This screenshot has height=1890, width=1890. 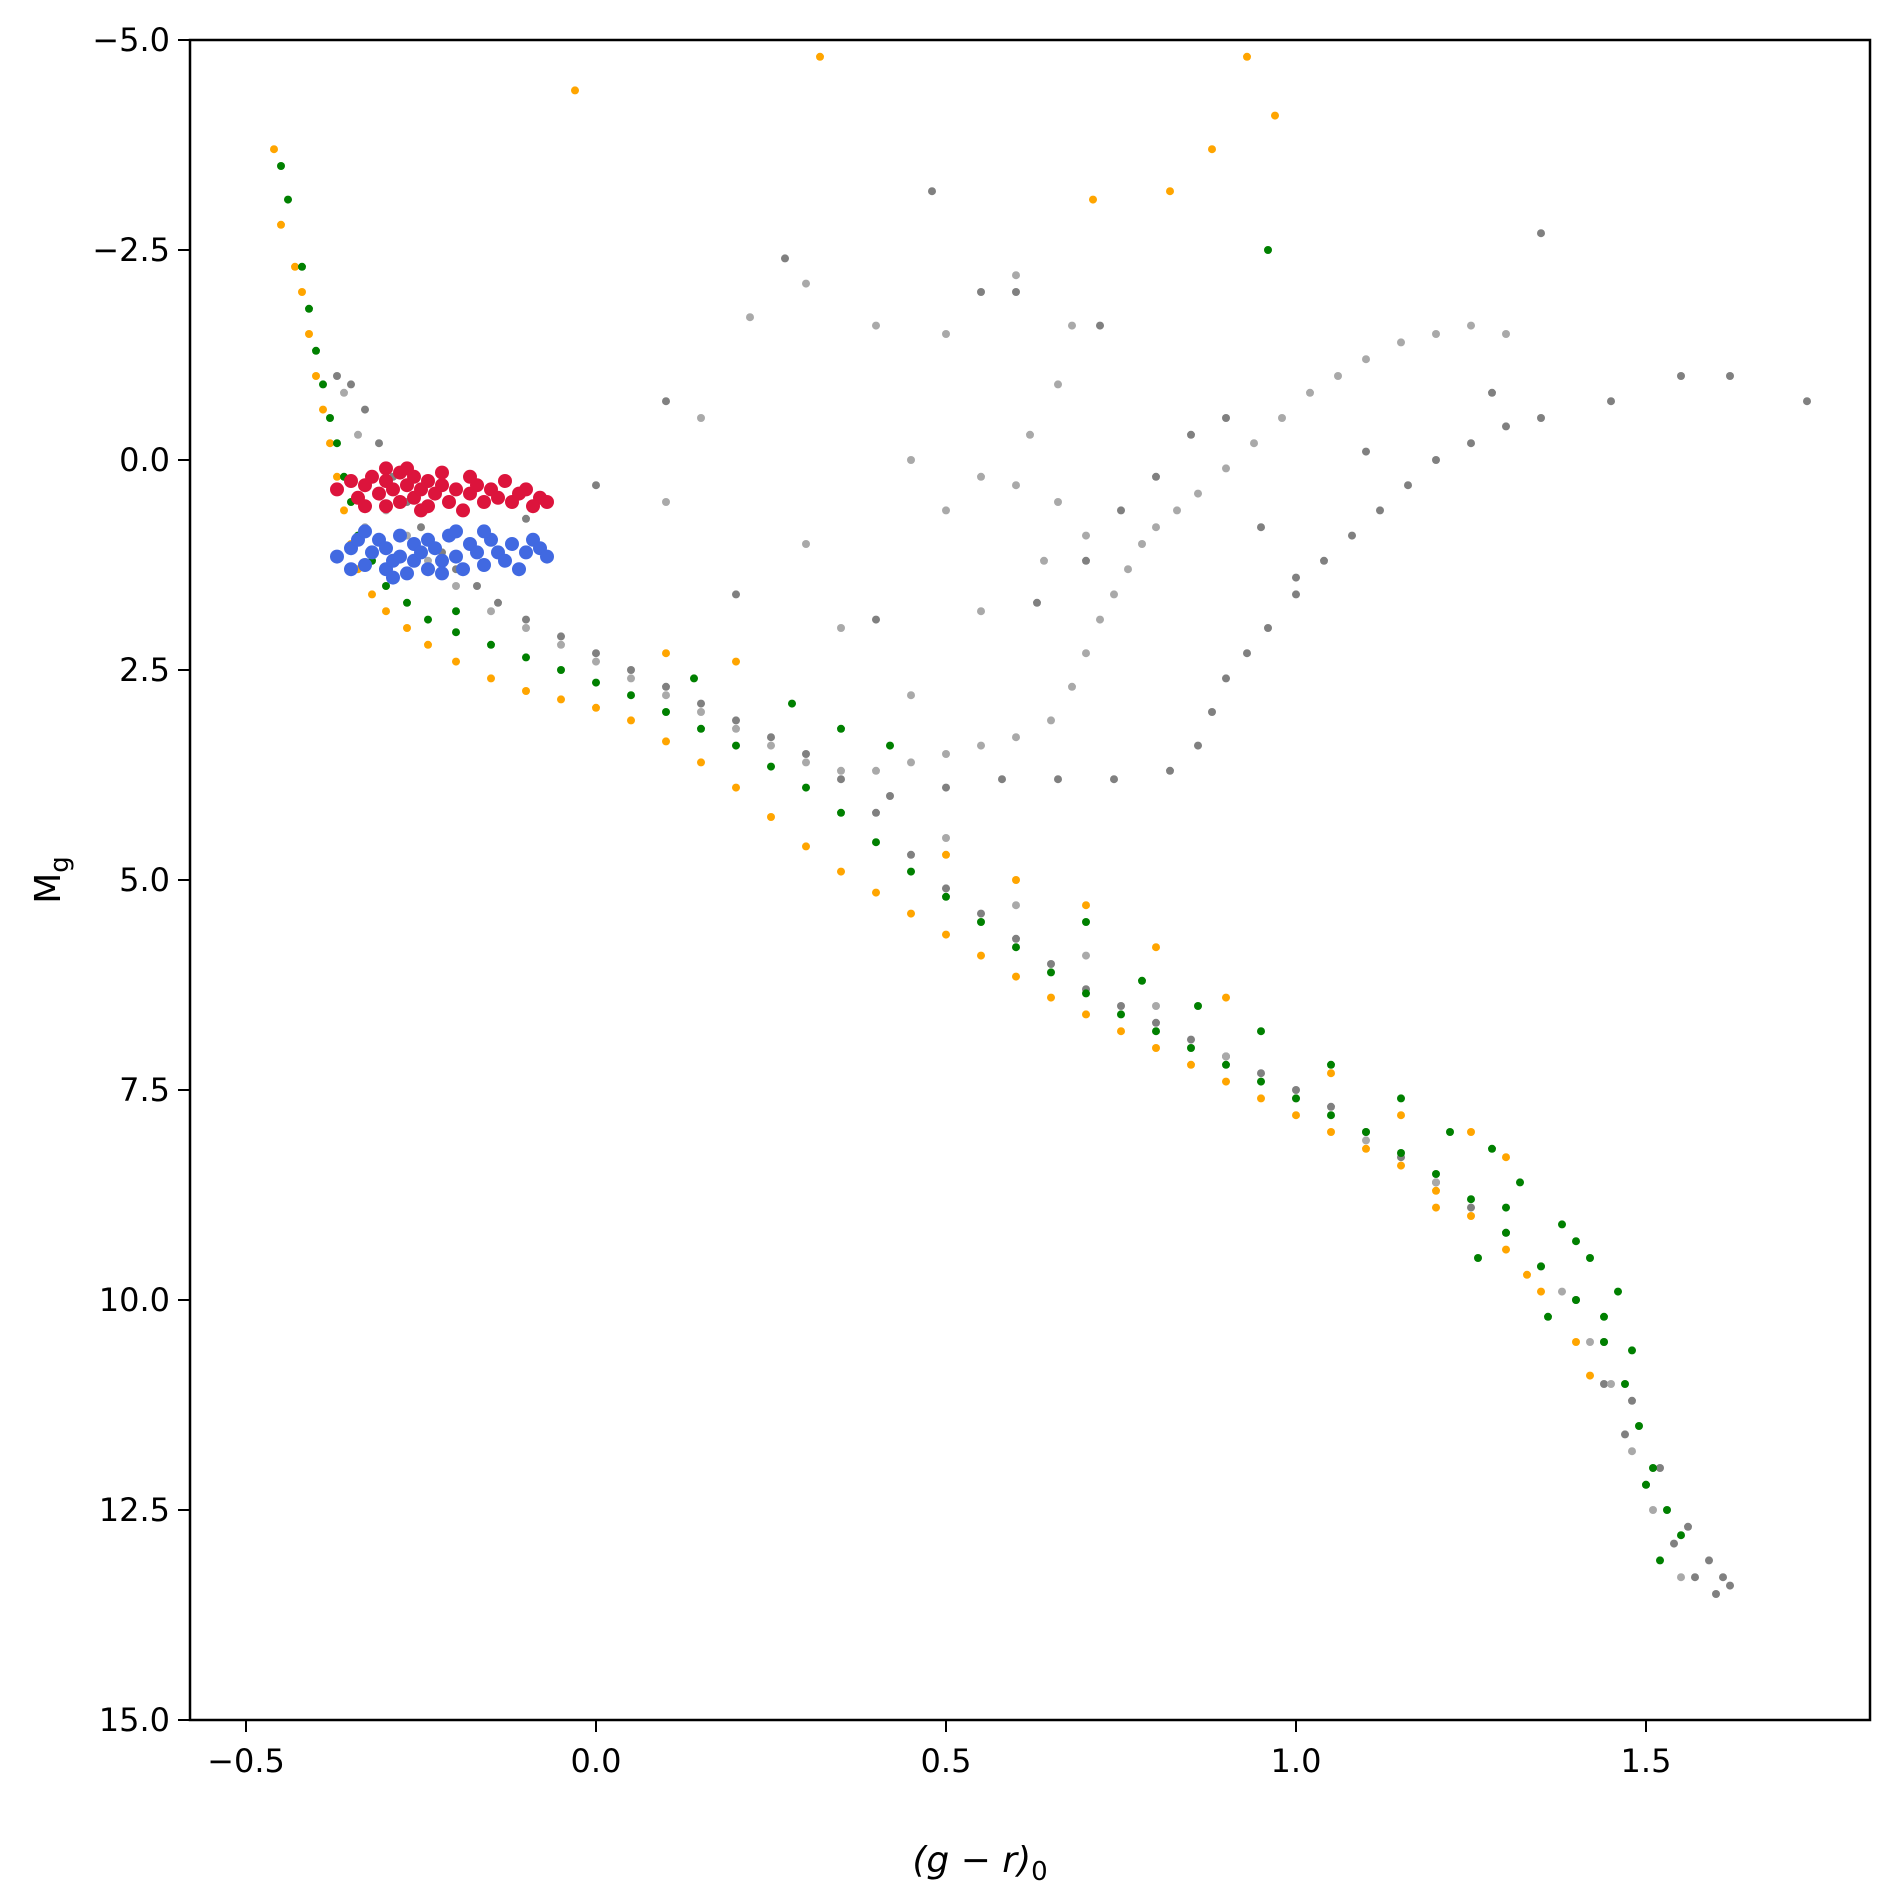 I want to click on x-tick-label: −0.5, so click(x=246, y=1761).